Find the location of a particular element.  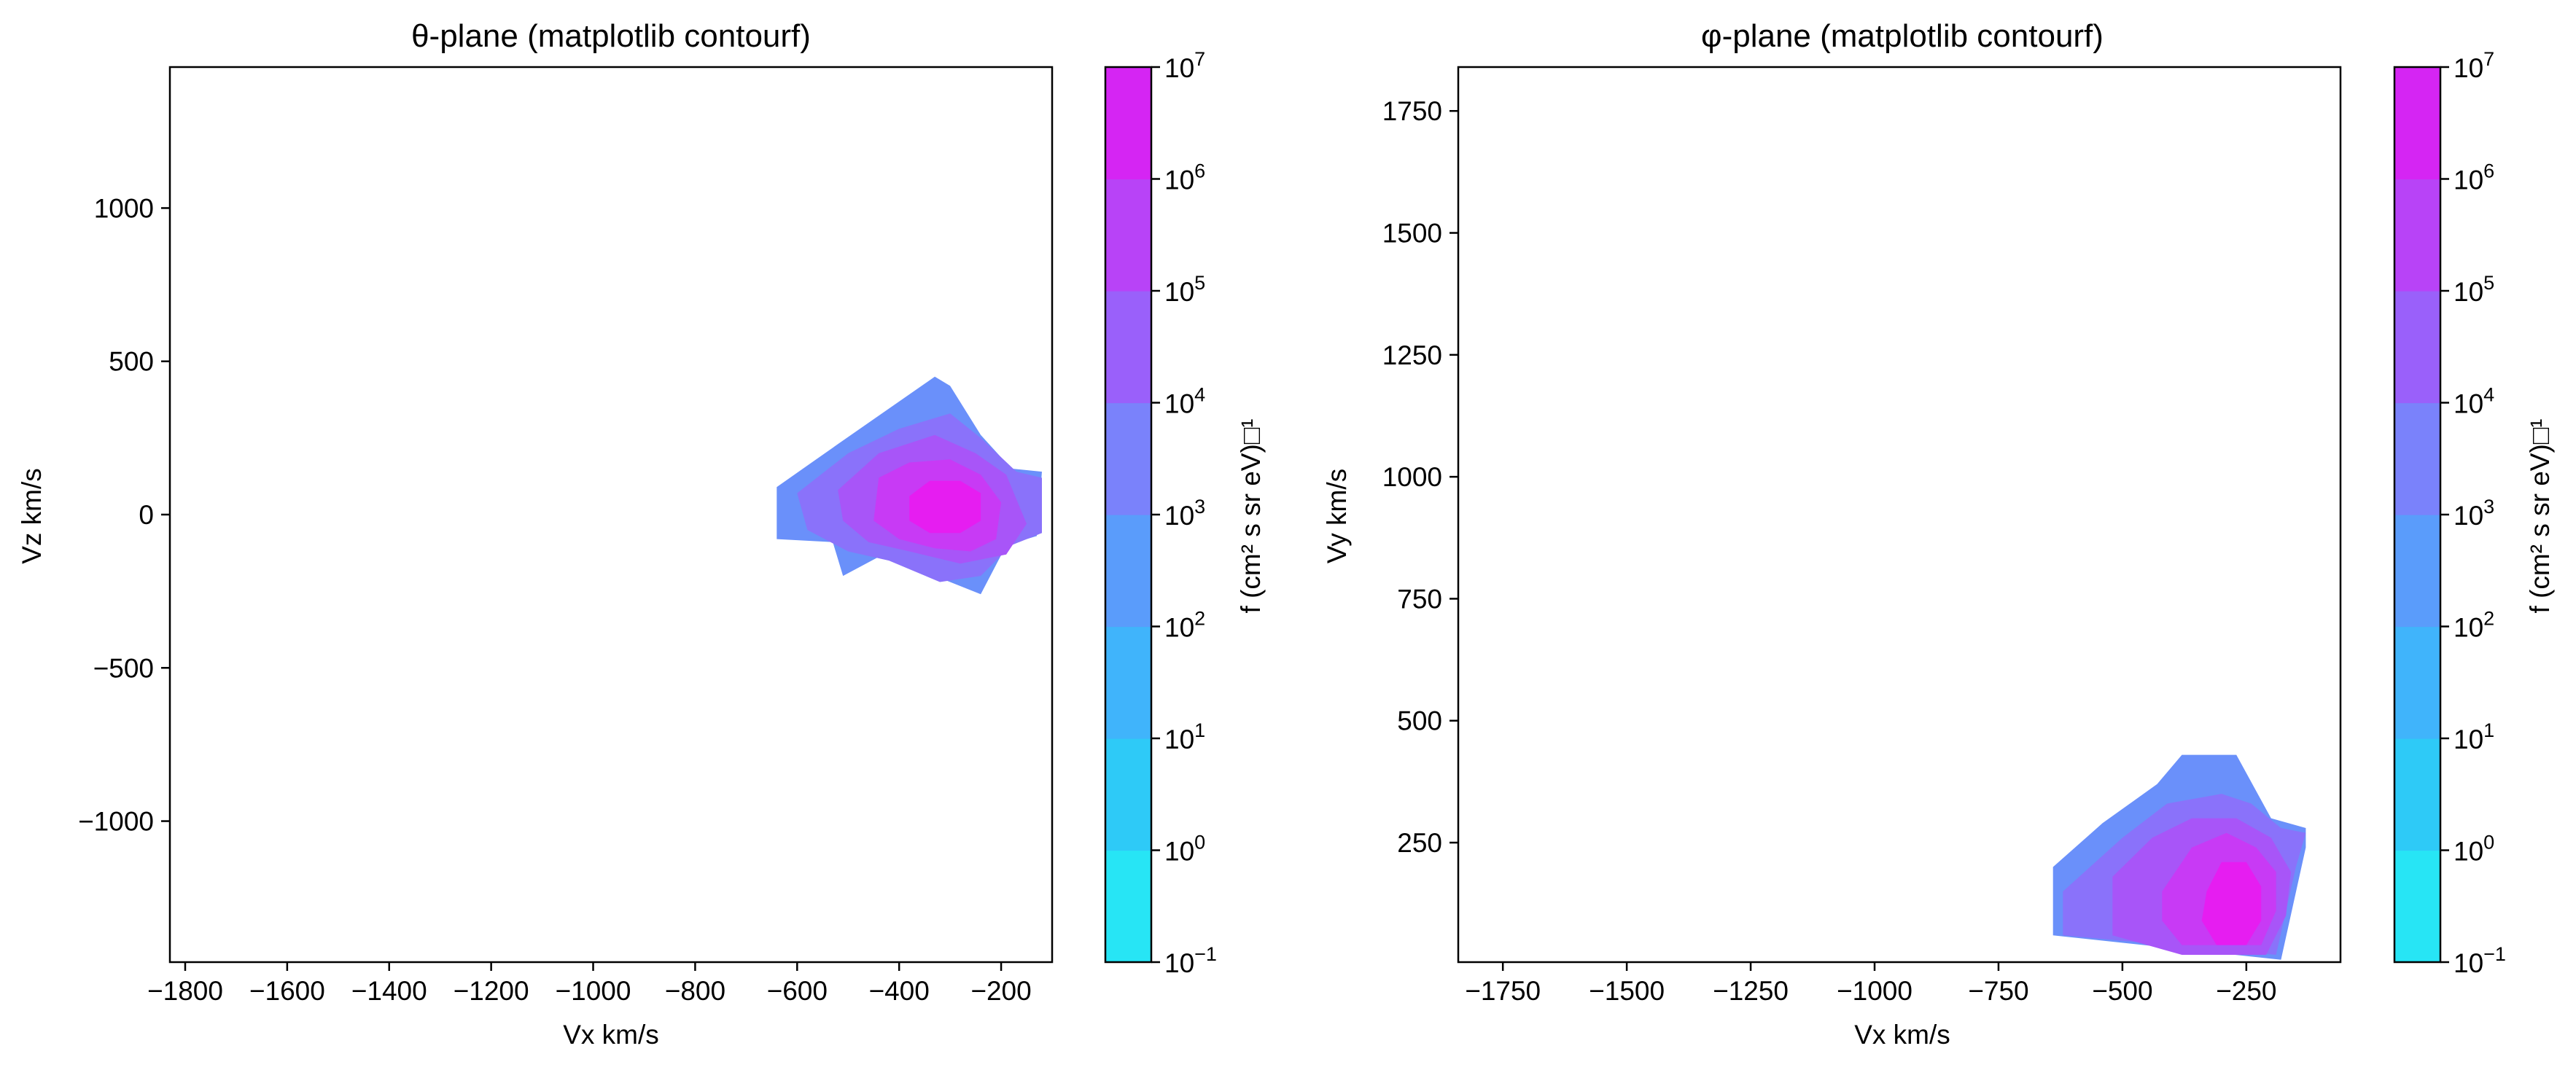

theta-ytick-label: −500 is located at coordinates (123, 668).